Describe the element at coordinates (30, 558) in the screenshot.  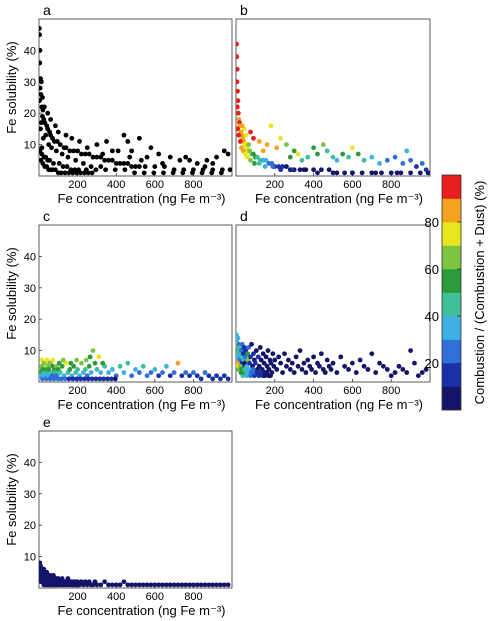
I see `y-tick-label: 10` at that location.